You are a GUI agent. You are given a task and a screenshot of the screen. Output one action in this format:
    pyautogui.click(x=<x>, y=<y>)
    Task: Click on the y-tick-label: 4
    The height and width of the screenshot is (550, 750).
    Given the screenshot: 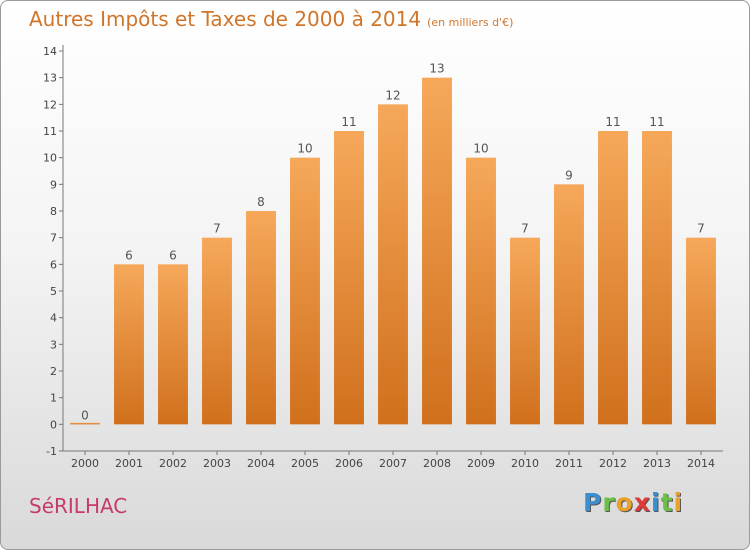 What is the action you would take?
    pyautogui.click(x=53, y=318)
    